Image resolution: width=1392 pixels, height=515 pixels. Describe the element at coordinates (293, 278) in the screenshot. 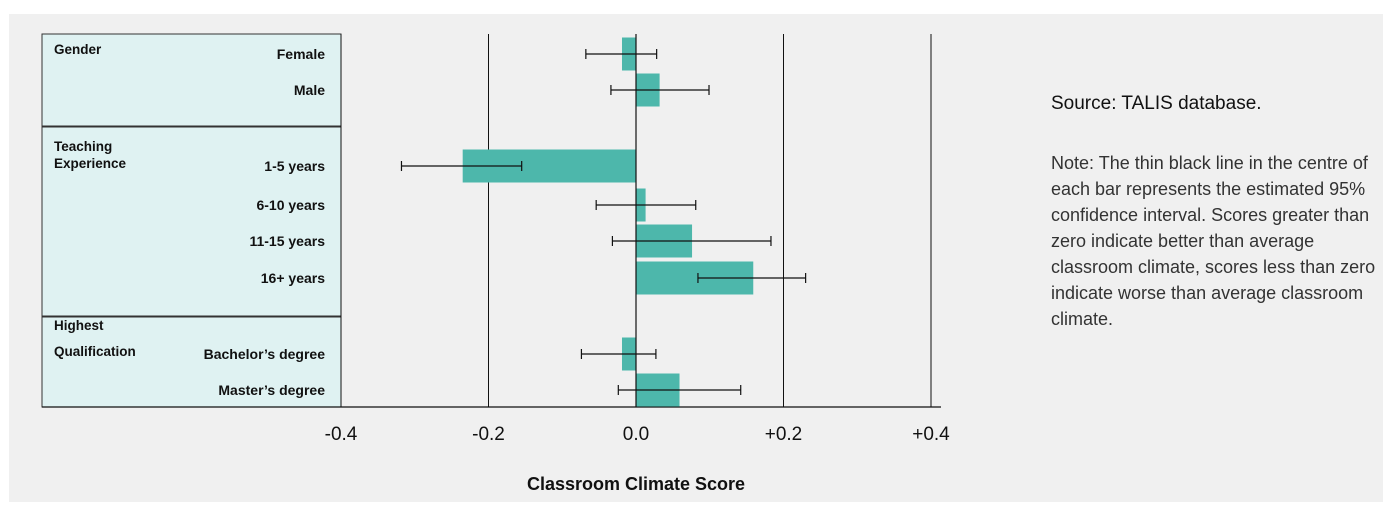

I see `category-label: 16+ years` at that location.